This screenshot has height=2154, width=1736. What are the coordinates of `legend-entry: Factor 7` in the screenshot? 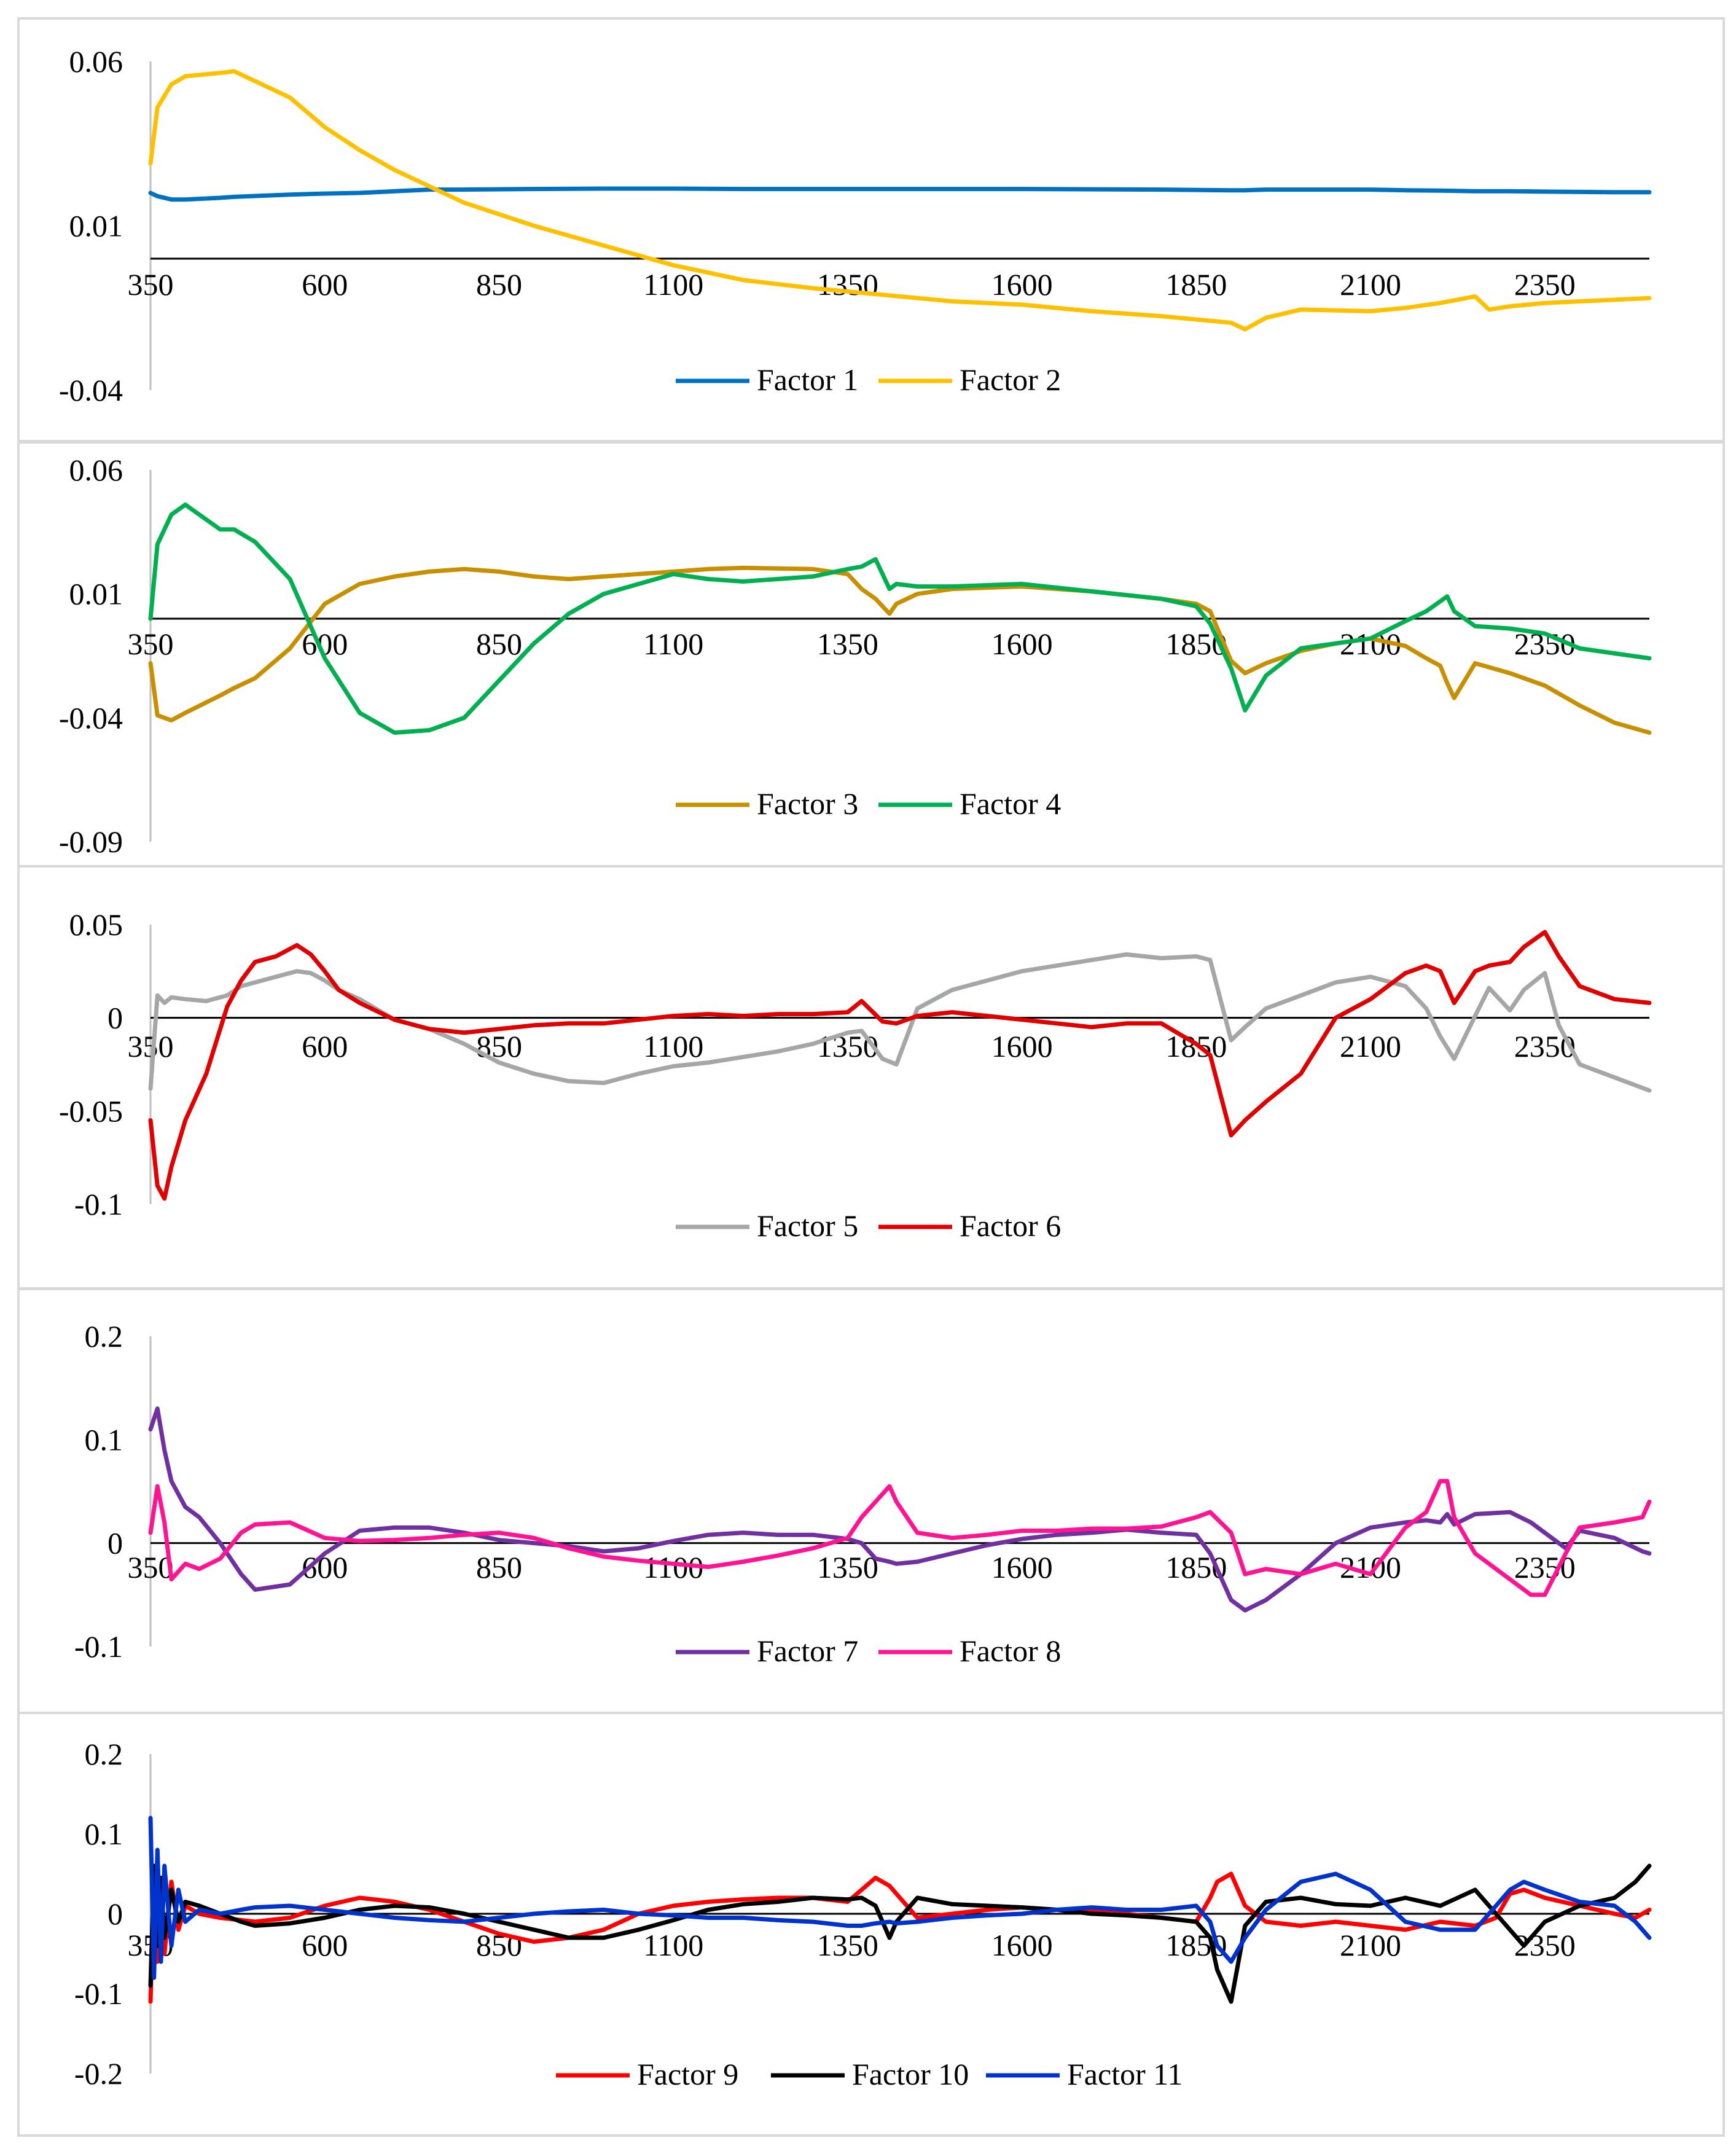 It's located at (767, 1651).